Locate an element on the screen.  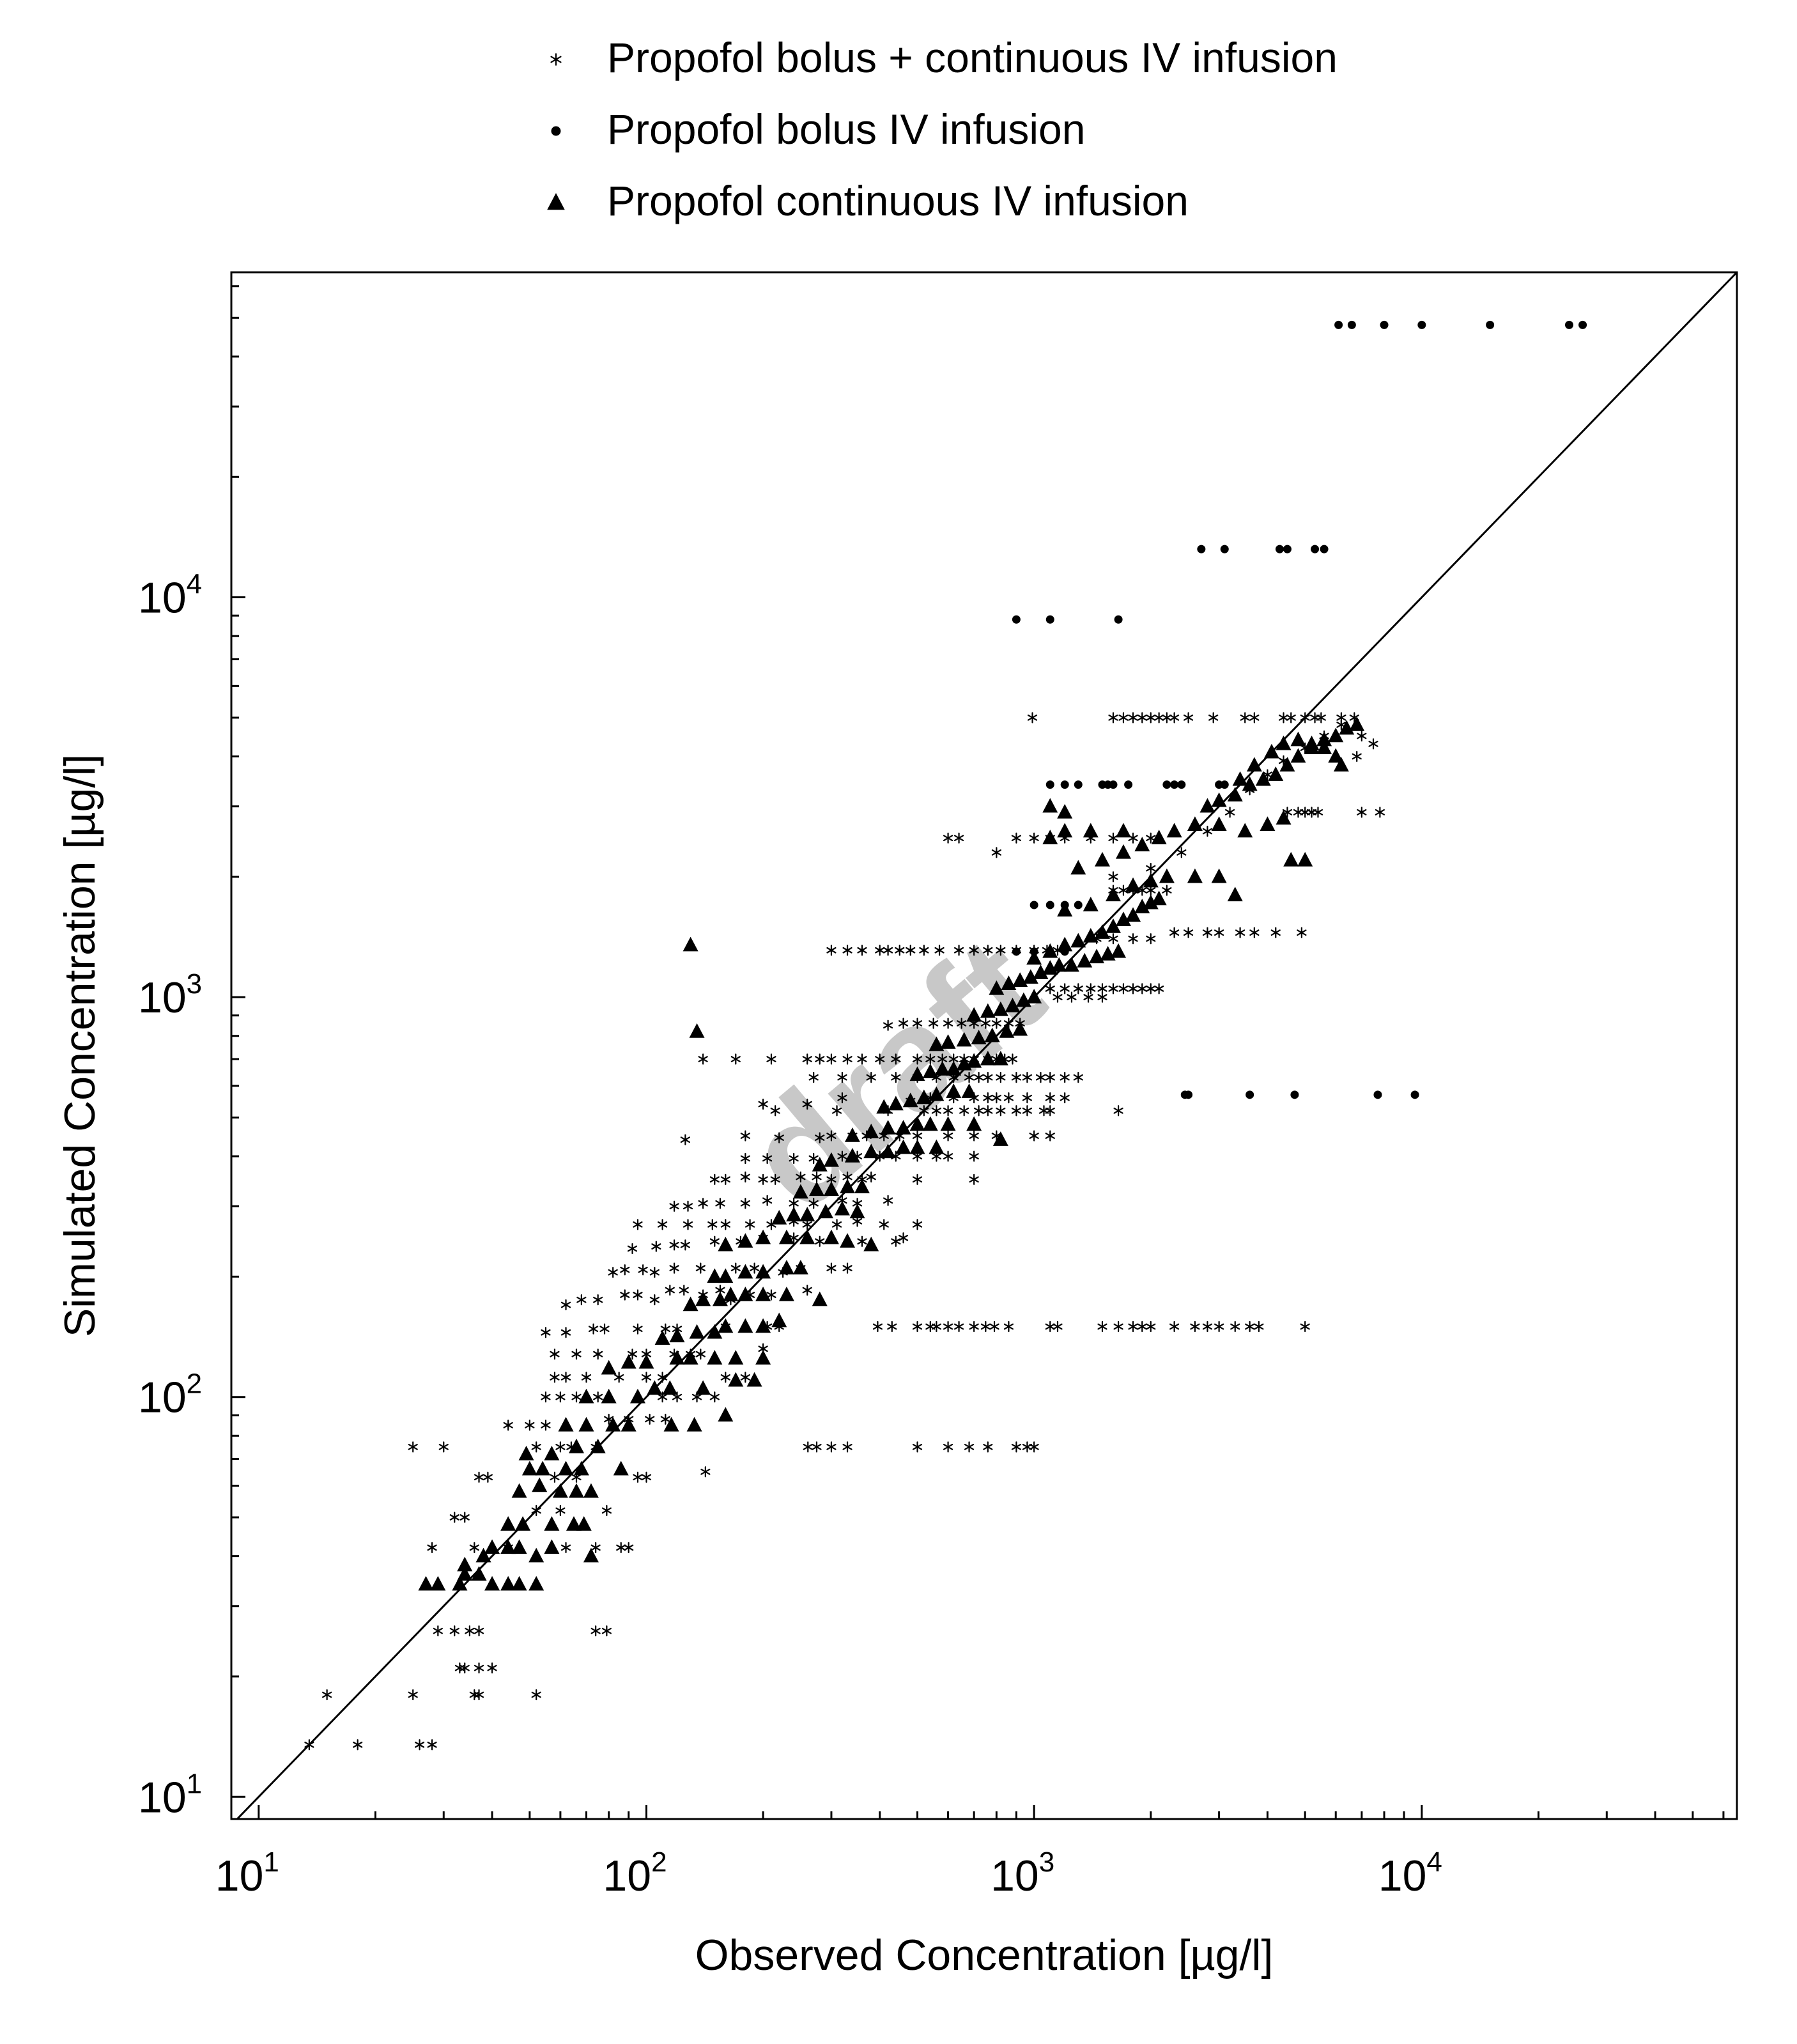
watermark: draft is located at coordinates (894, 1073).